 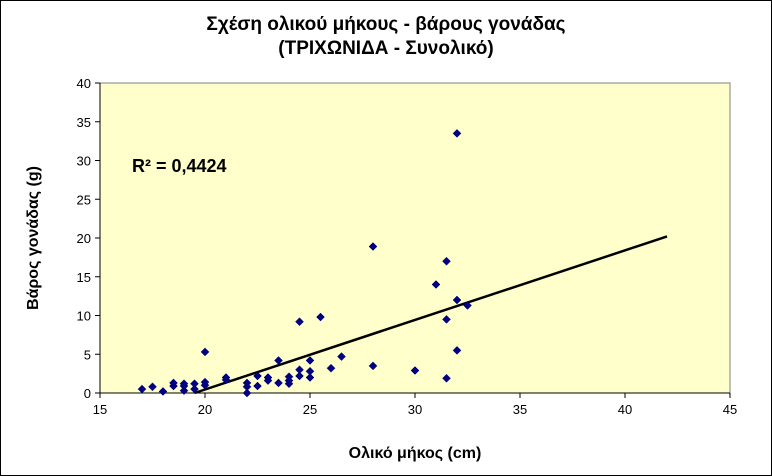 What do you see at coordinates (87, 354) in the screenshot?
I see `y-tick-label: 5` at bounding box center [87, 354].